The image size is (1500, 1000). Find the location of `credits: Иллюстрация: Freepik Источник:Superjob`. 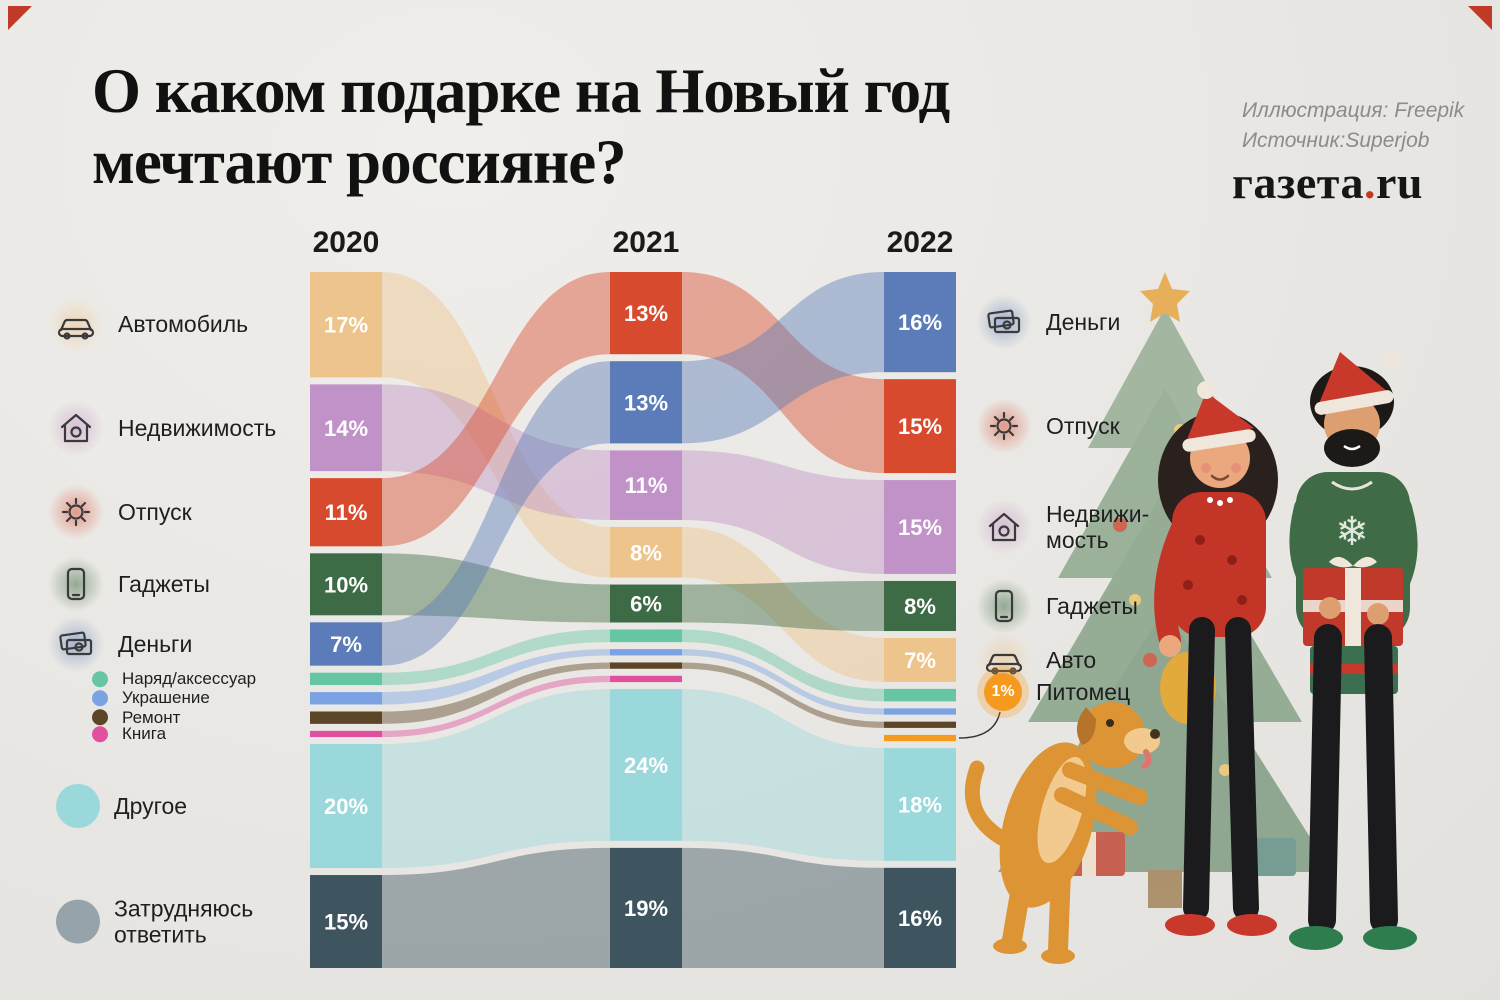

credits: Иллюстрация: Freepik Источник:Superjob is located at coordinates (1353, 126).